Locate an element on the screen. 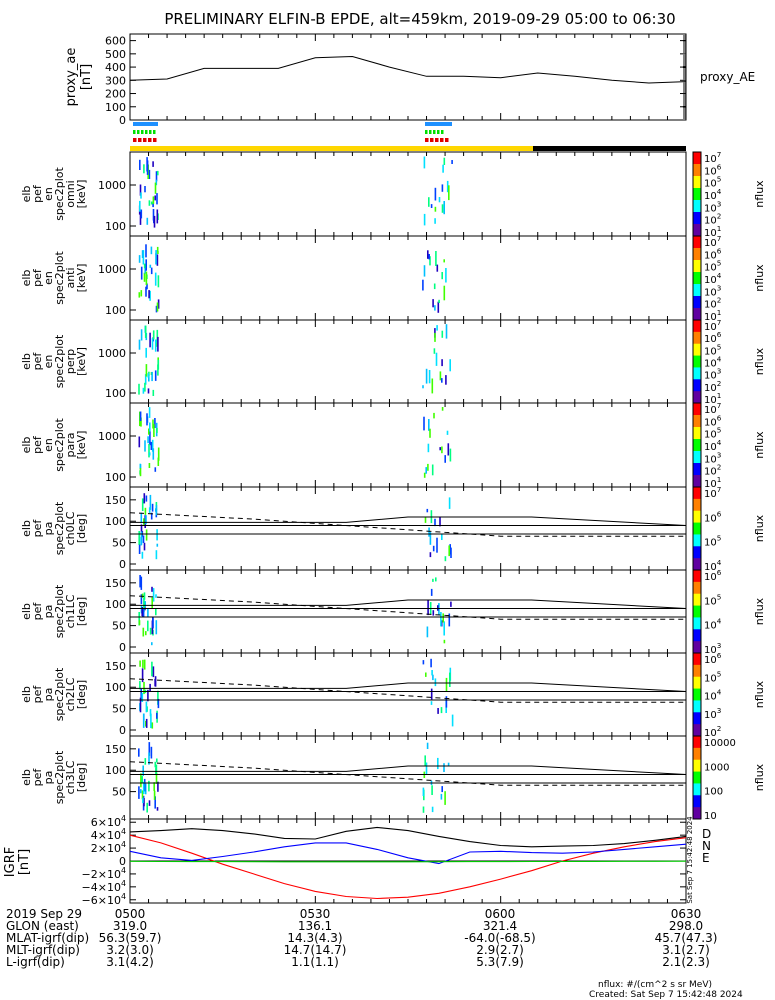 The image size is (775, 1000). y-tick-label: 6×10⁴ is located at coordinates (108, 821).